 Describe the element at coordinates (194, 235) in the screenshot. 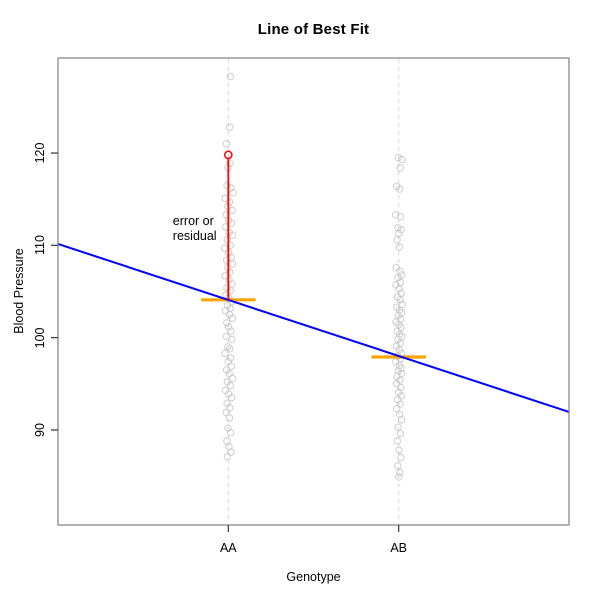

I see `annotation-line-2: residual` at that location.